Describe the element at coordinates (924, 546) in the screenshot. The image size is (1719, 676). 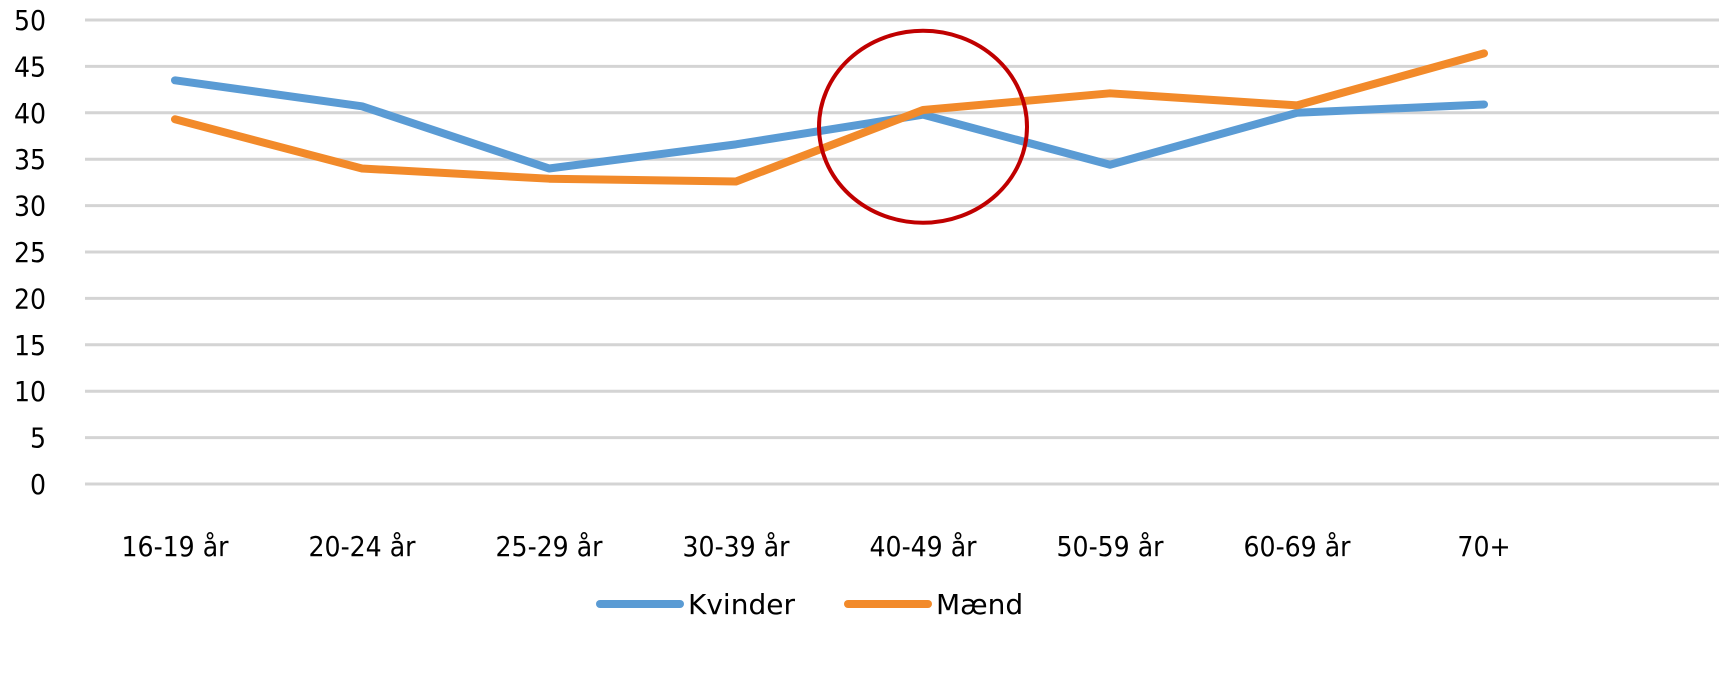
I see `x-tick-label: 40-49 år` at that location.